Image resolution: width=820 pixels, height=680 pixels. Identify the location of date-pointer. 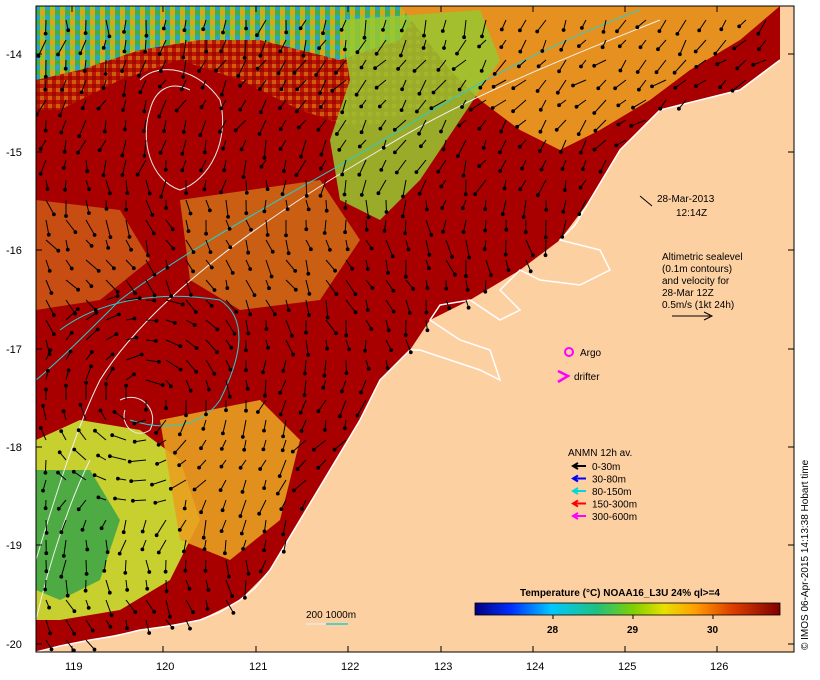
(646, 201).